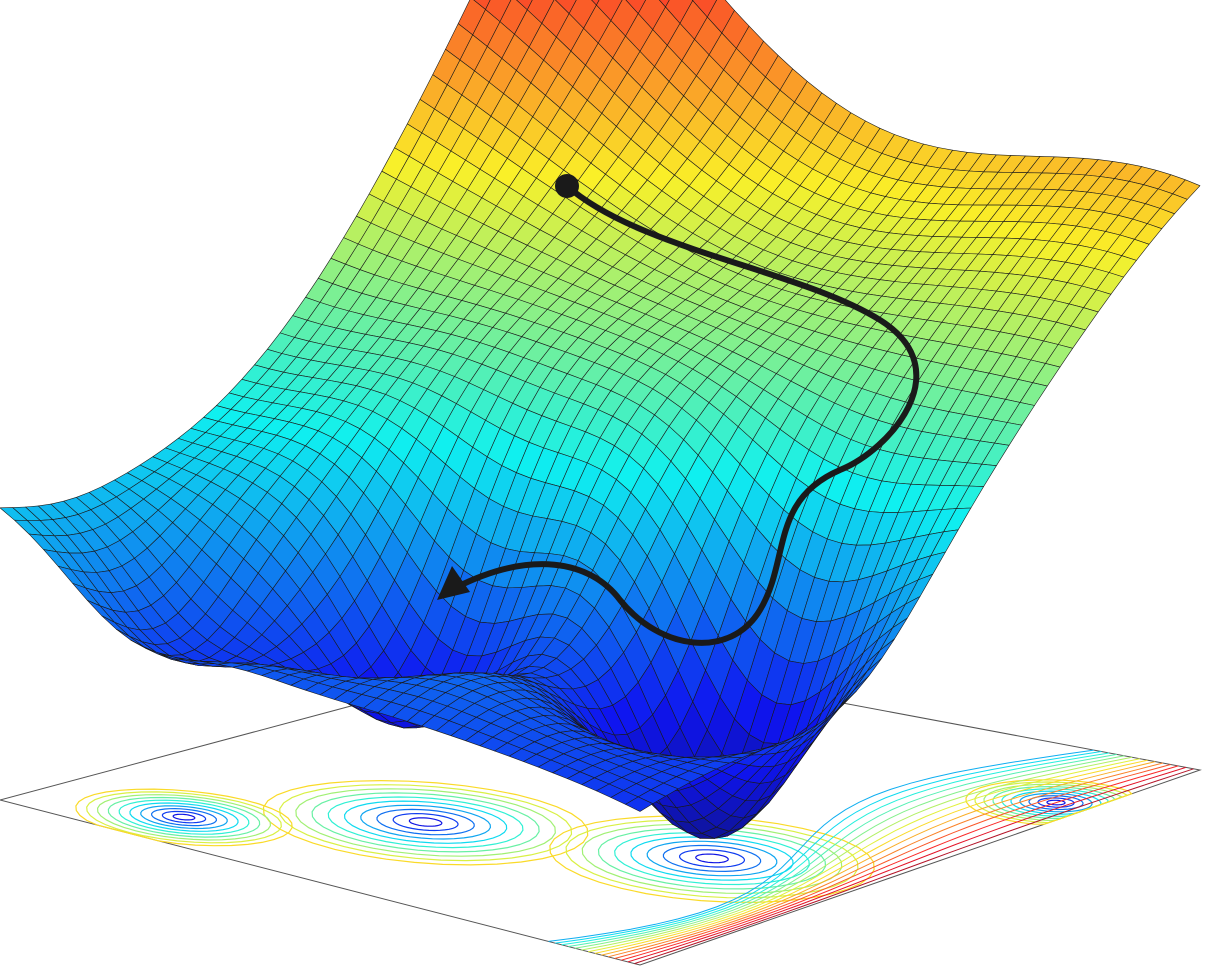  Describe the element at coordinates (453, 583) in the screenshot. I see `arrowhead-icon` at that location.